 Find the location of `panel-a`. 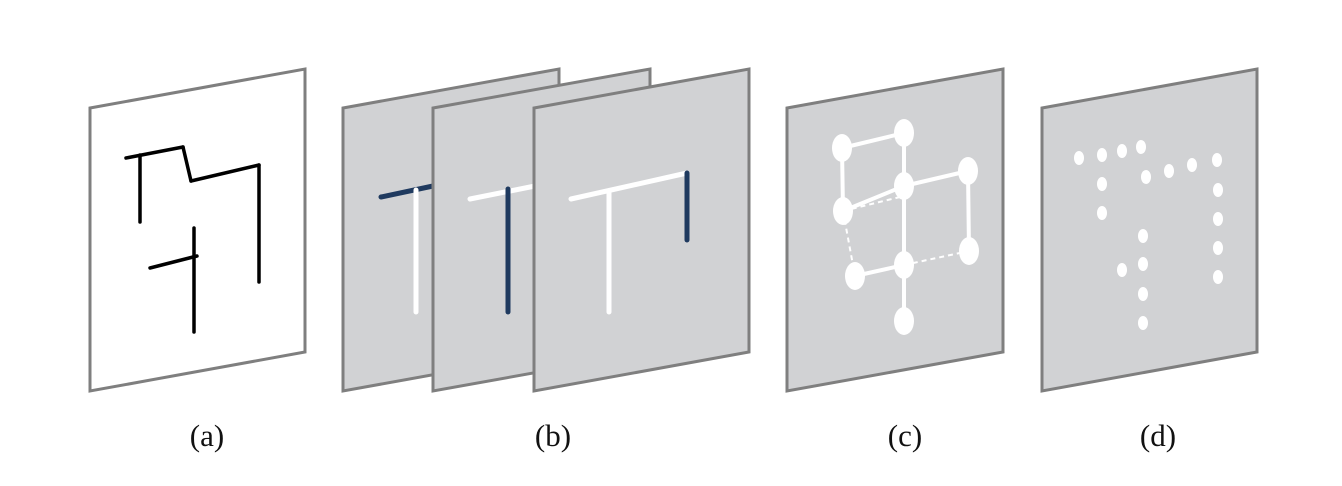

panel-a is located at coordinates (197, 230).